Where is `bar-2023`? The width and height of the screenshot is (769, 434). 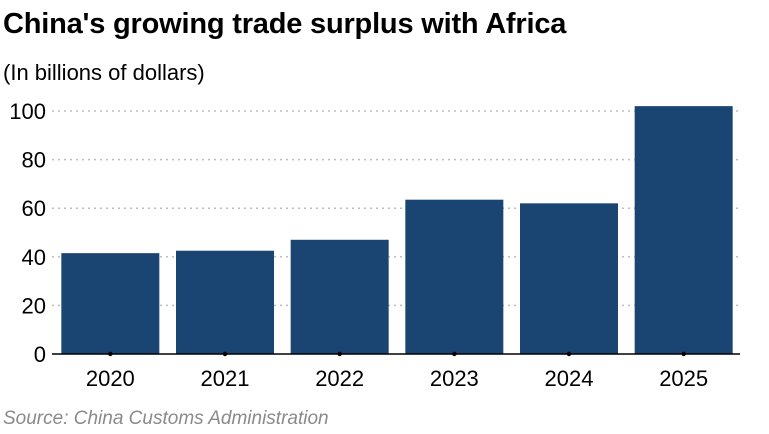 bar-2023 is located at coordinates (454, 276).